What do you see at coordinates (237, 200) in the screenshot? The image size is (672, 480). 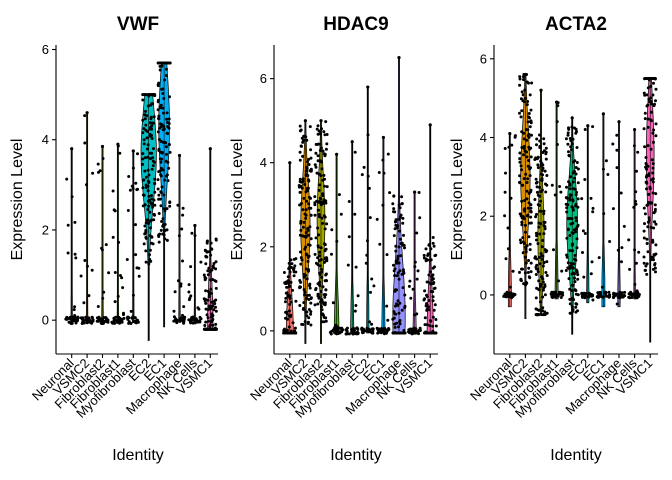 I see `y-axis-label: Expression Level` at bounding box center [237, 200].